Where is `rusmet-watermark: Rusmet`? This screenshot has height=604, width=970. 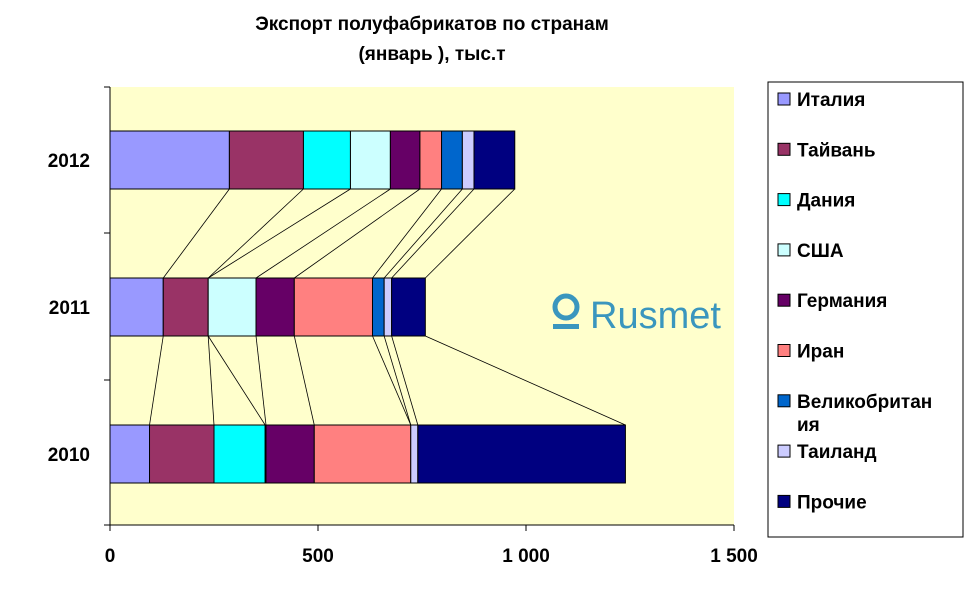
rusmet-watermark: Rusmet is located at coordinates (636, 315).